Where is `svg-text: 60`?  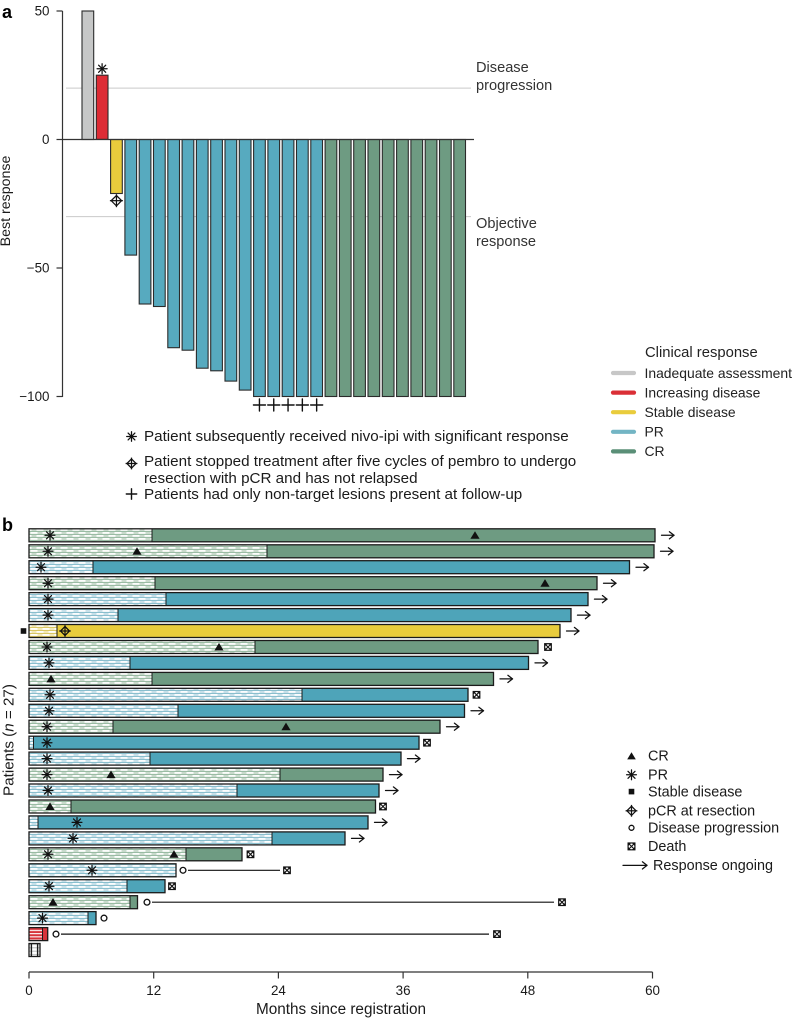
svg-text: 60 is located at coordinates (652, 990).